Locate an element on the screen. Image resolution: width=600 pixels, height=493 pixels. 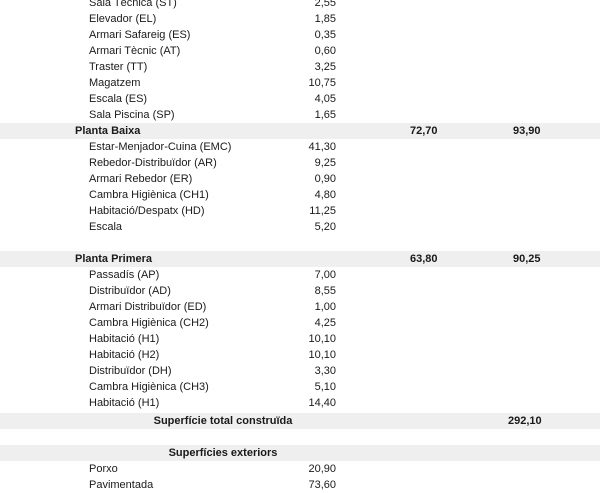
room-row: Habitació/Despatx (HD) 11,25 is located at coordinates (300, 211).